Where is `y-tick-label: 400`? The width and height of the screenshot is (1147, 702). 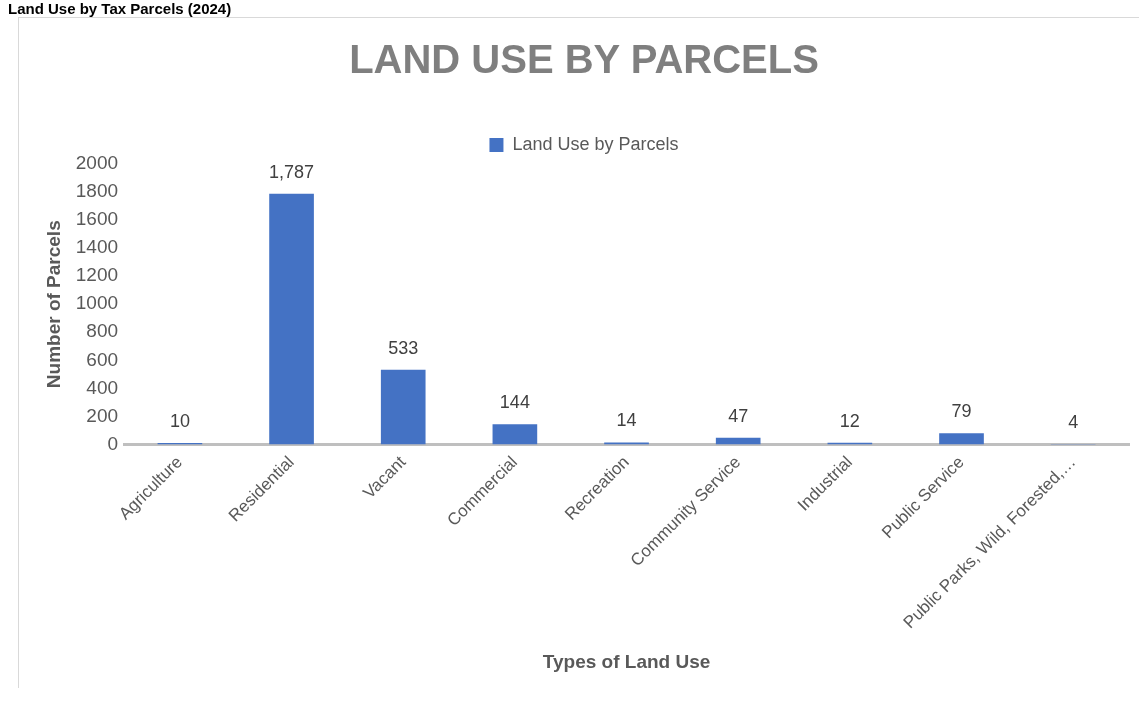 y-tick-label: 400 is located at coordinates (102, 387).